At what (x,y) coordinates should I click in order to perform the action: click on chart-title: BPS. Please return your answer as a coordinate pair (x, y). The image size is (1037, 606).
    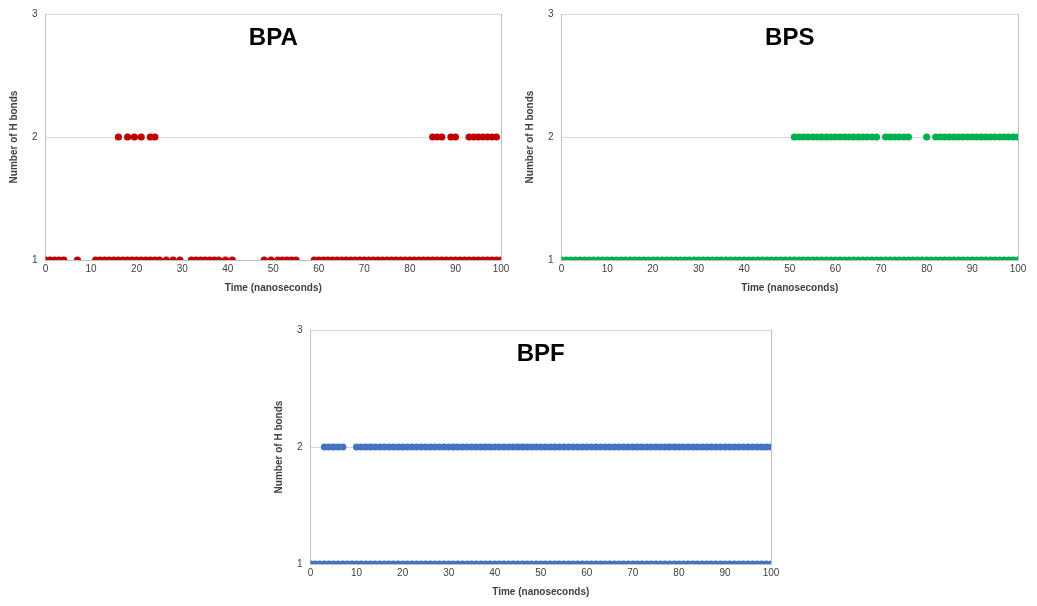
    Looking at the image, I should click on (790, 36).